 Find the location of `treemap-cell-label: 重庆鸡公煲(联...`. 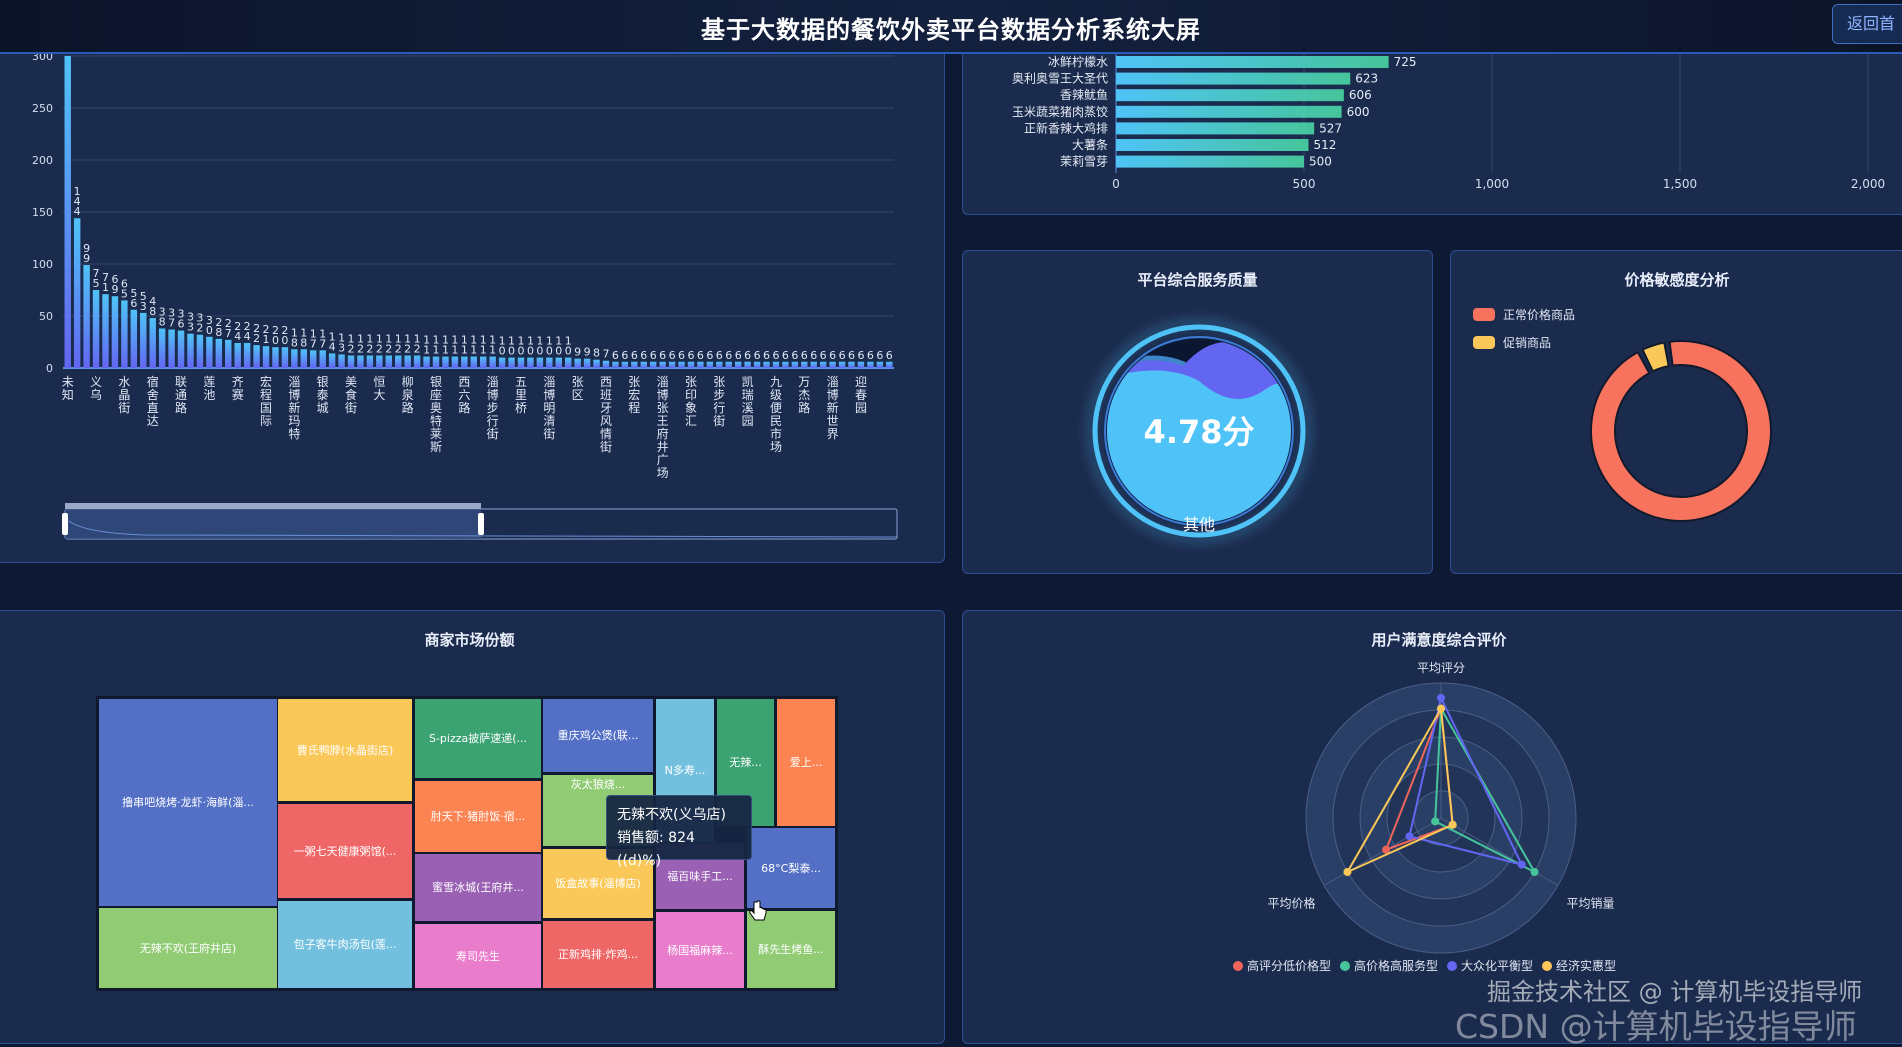

treemap-cell-label: 重庆鸡公煲(联... is located at coordinates (598, 735).